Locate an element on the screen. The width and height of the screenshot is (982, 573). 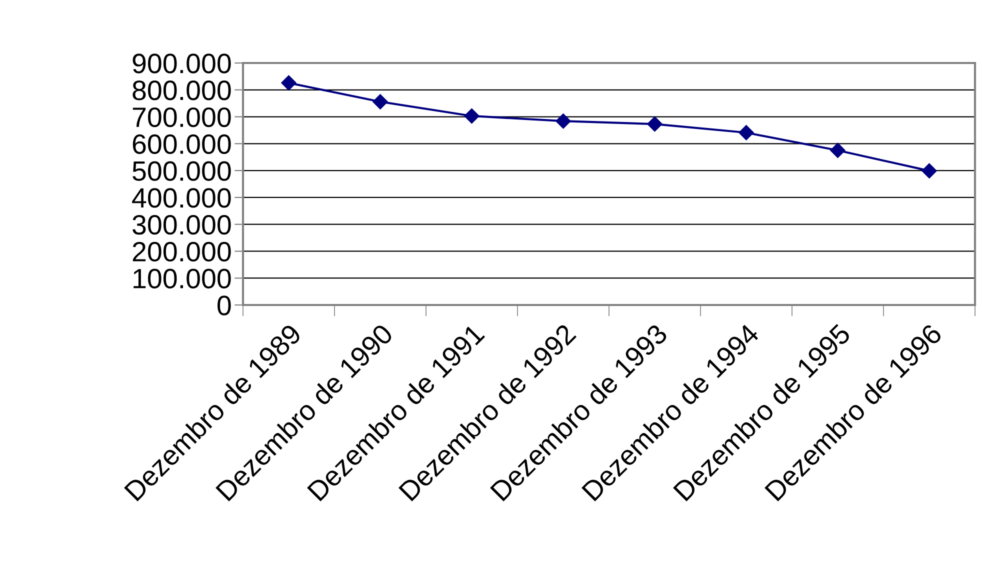
y-tick-label: 700.000 is located at coordinates (181, 117).